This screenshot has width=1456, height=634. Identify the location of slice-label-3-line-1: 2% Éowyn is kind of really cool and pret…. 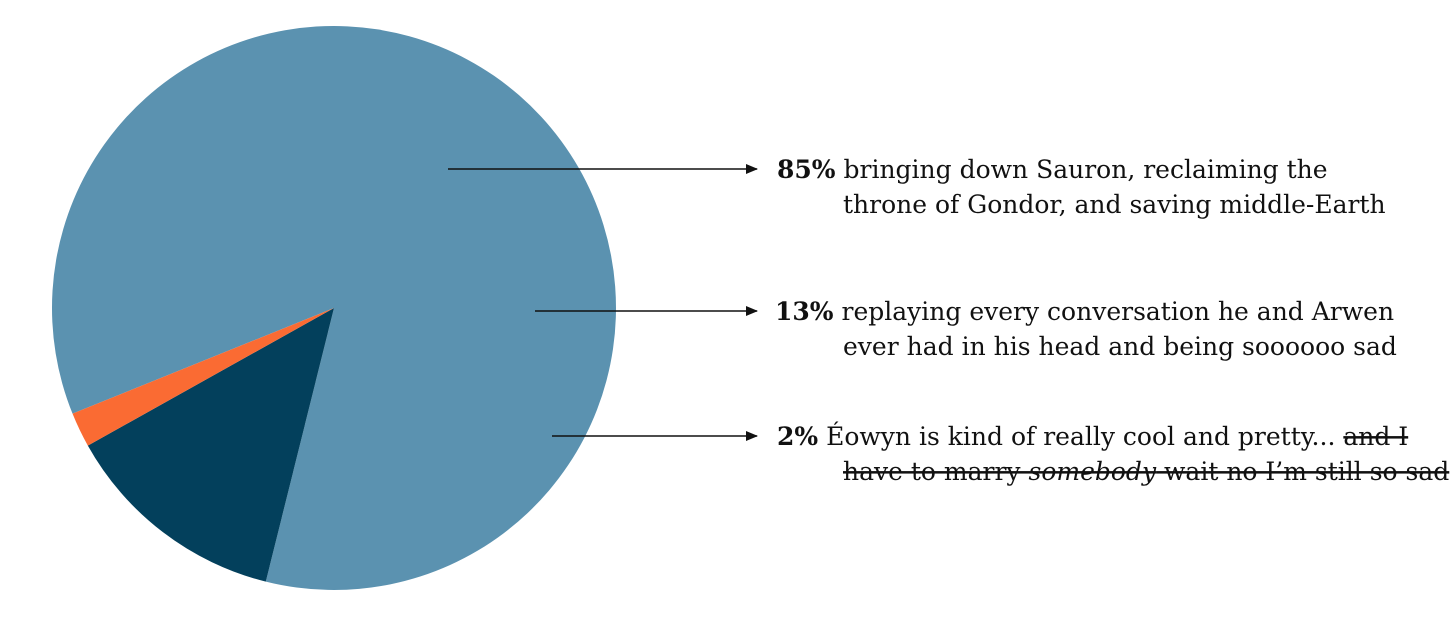
(1092, 436).